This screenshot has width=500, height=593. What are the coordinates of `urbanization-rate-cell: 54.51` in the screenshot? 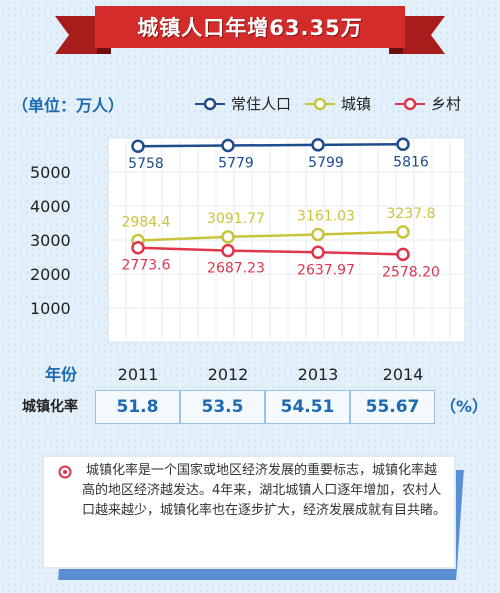 It's located at (307, 407).